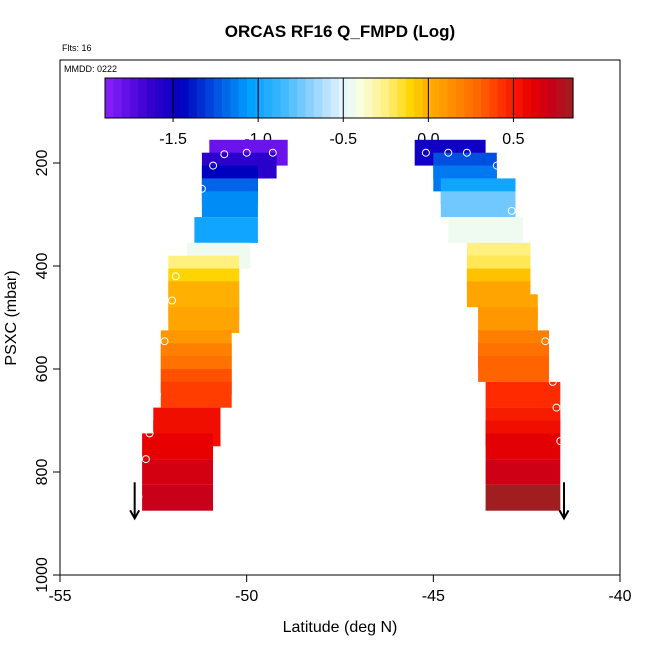  I want to click on colorbar-frame, so click(339, 98).